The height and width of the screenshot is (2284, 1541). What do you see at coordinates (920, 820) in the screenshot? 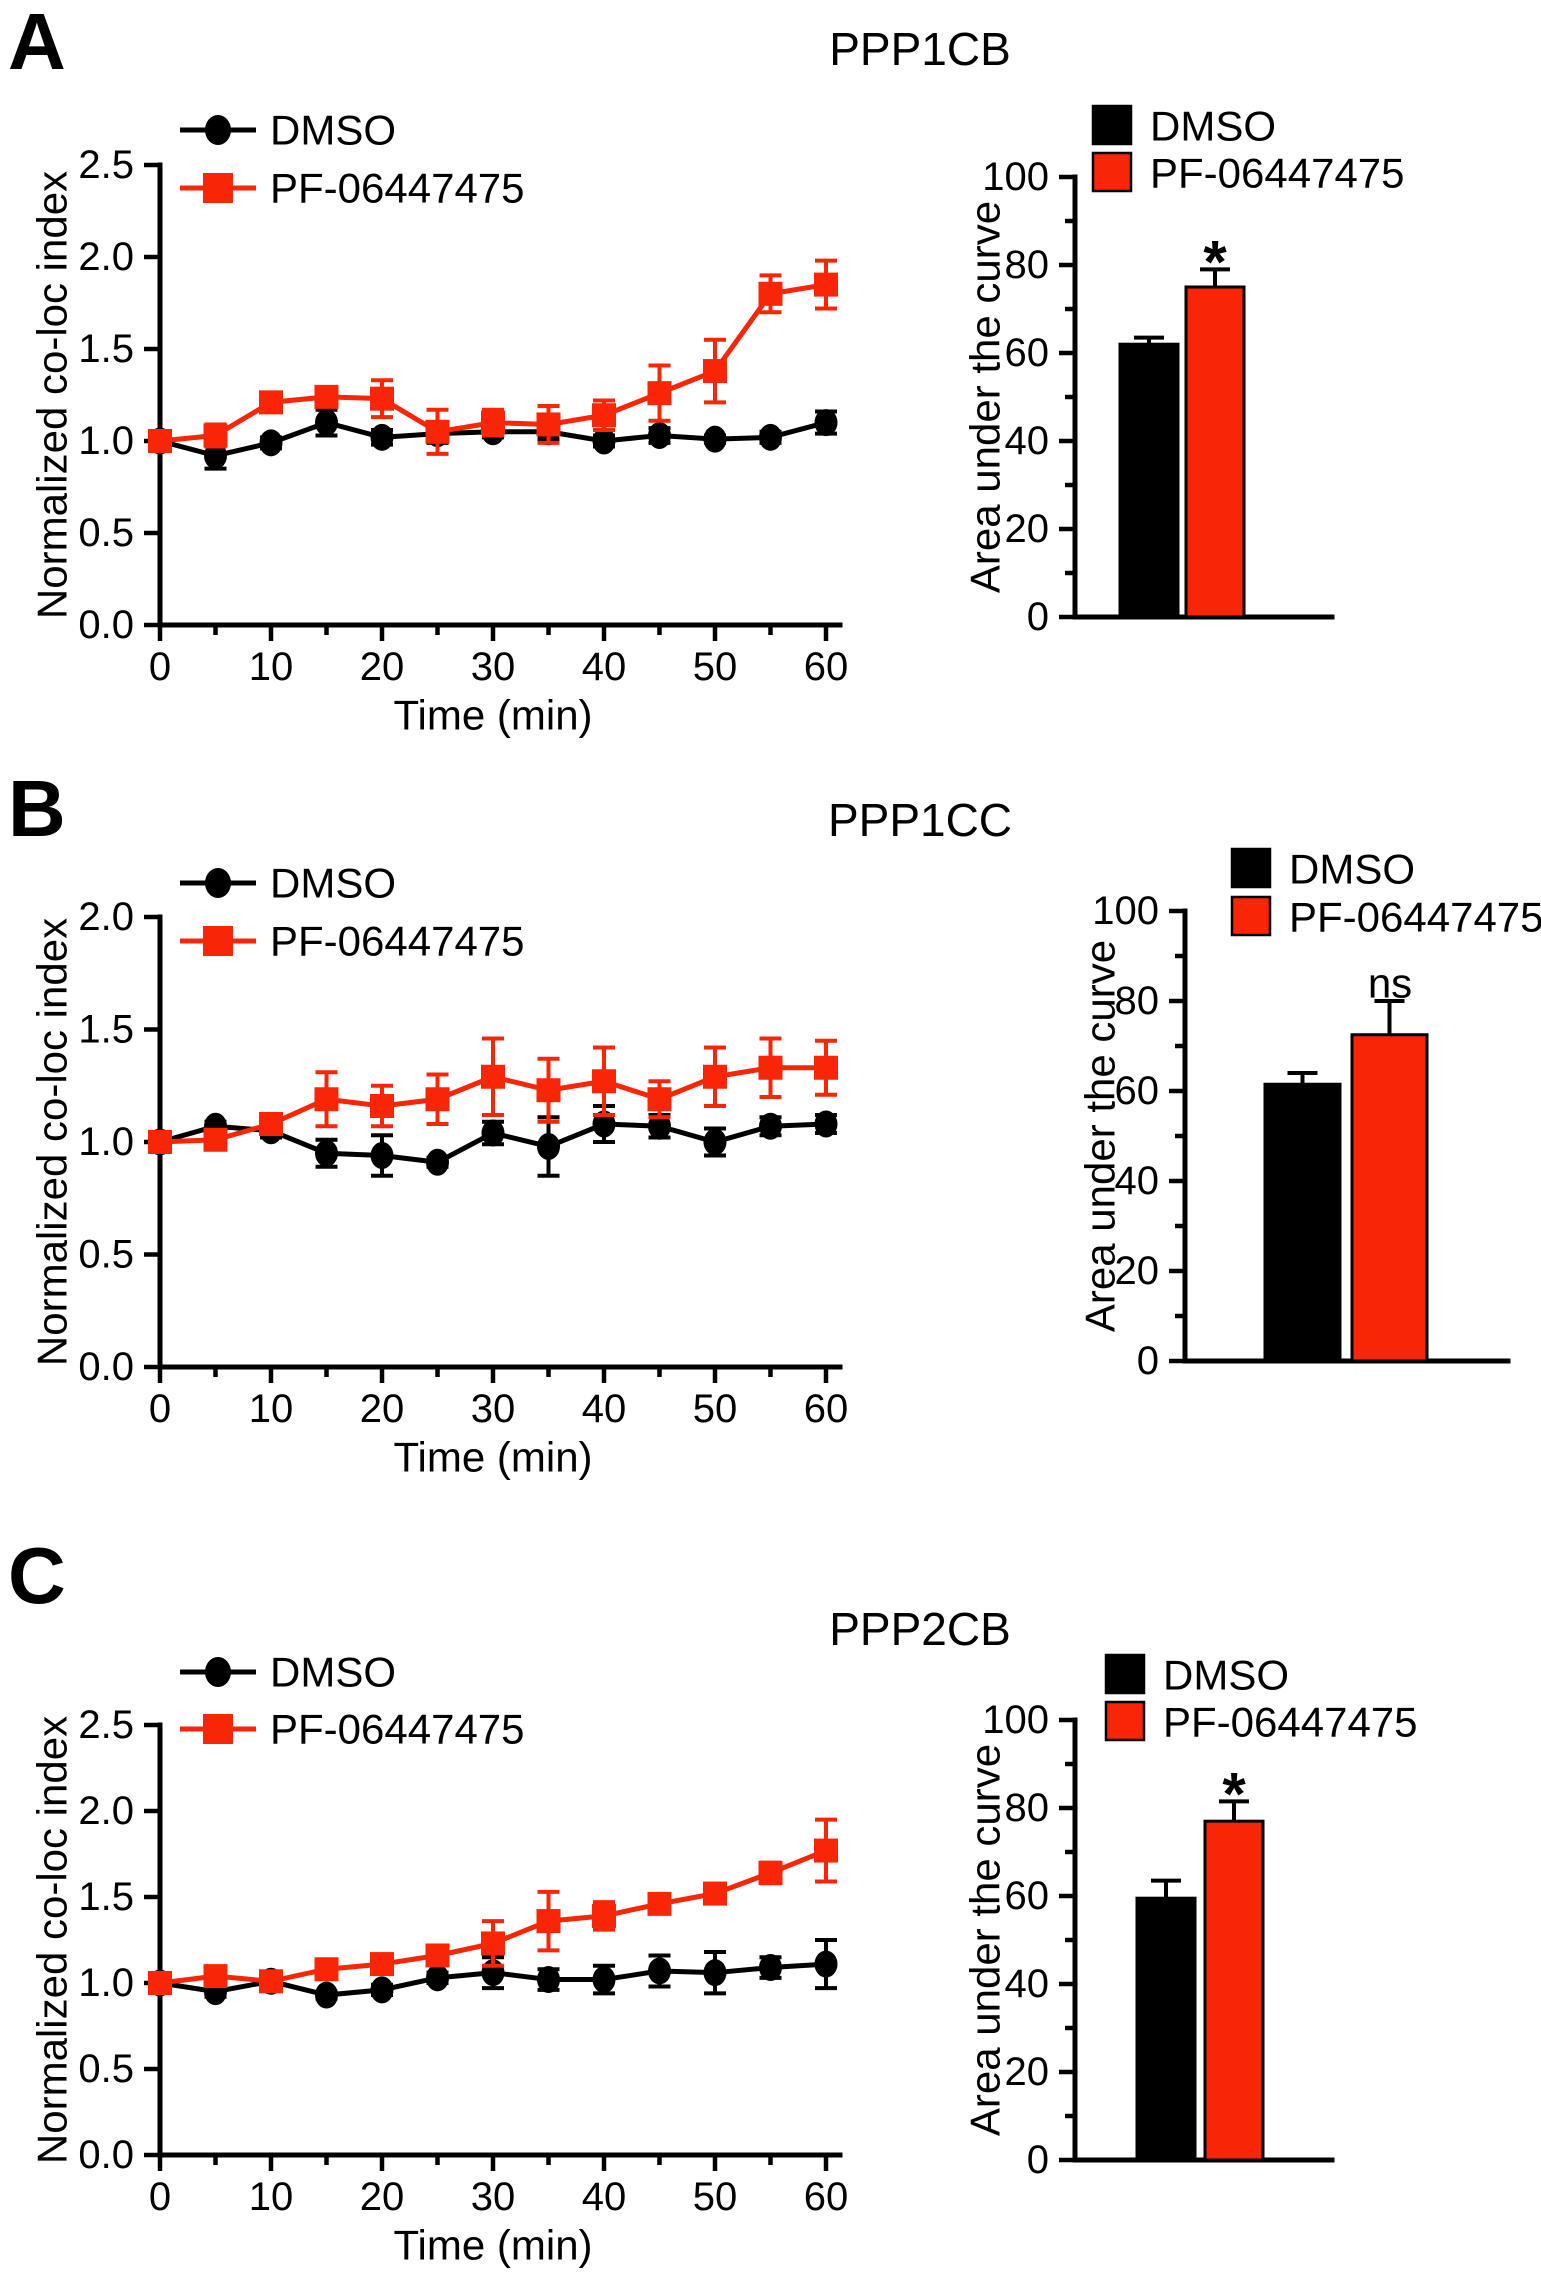
I see `panel-title-b: PPP1CC` at bounding box center [920, 820].